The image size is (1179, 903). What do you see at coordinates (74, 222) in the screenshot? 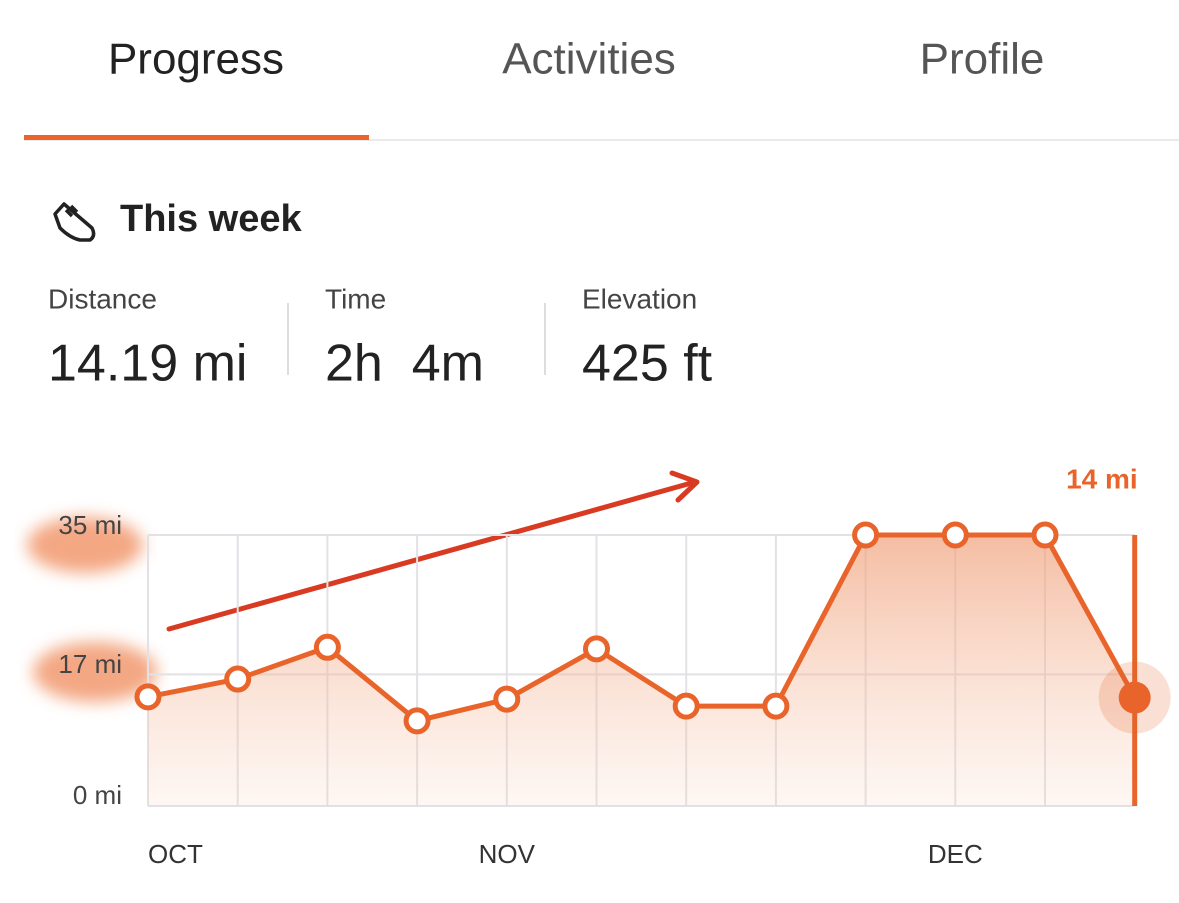
I see `shoe-icon` at bounding box center [74, 222].